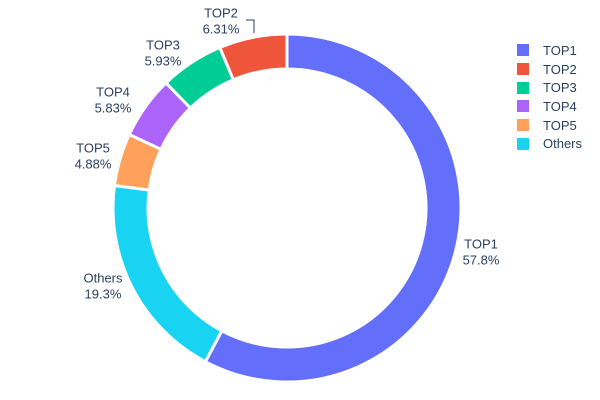  Describe the element at coordinates (481, 244) in the screenshot. I see `slice-label-name: TOP1` at that location.